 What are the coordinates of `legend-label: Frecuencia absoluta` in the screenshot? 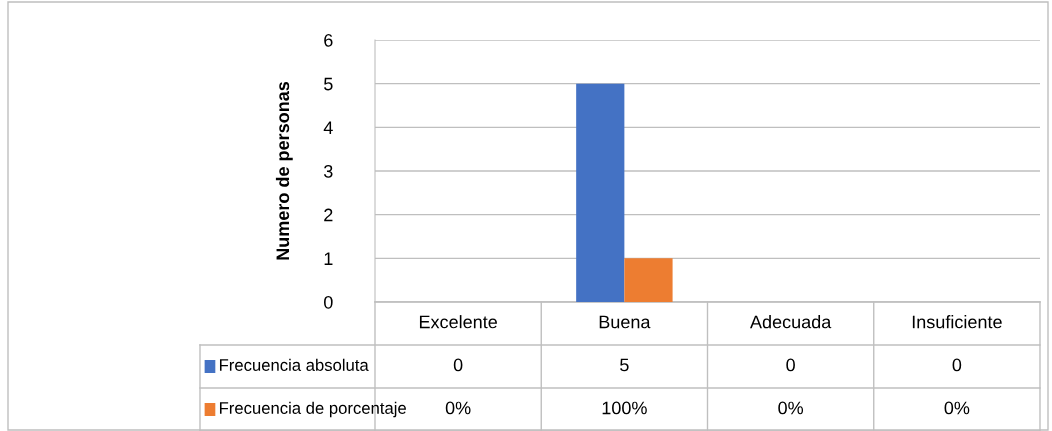 It's located at (294, 364).